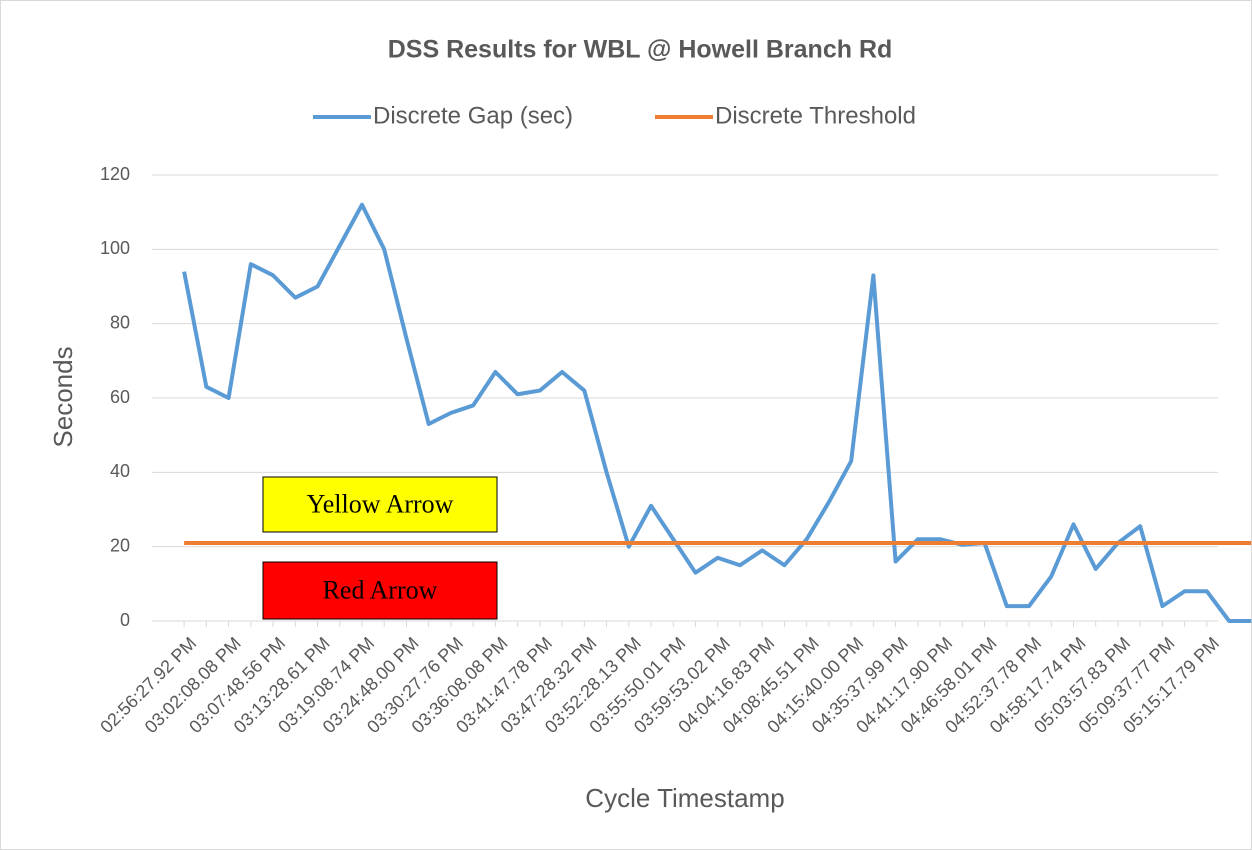  I want to click on legend-label: Discrete Gap (sec), so click(473, 115).